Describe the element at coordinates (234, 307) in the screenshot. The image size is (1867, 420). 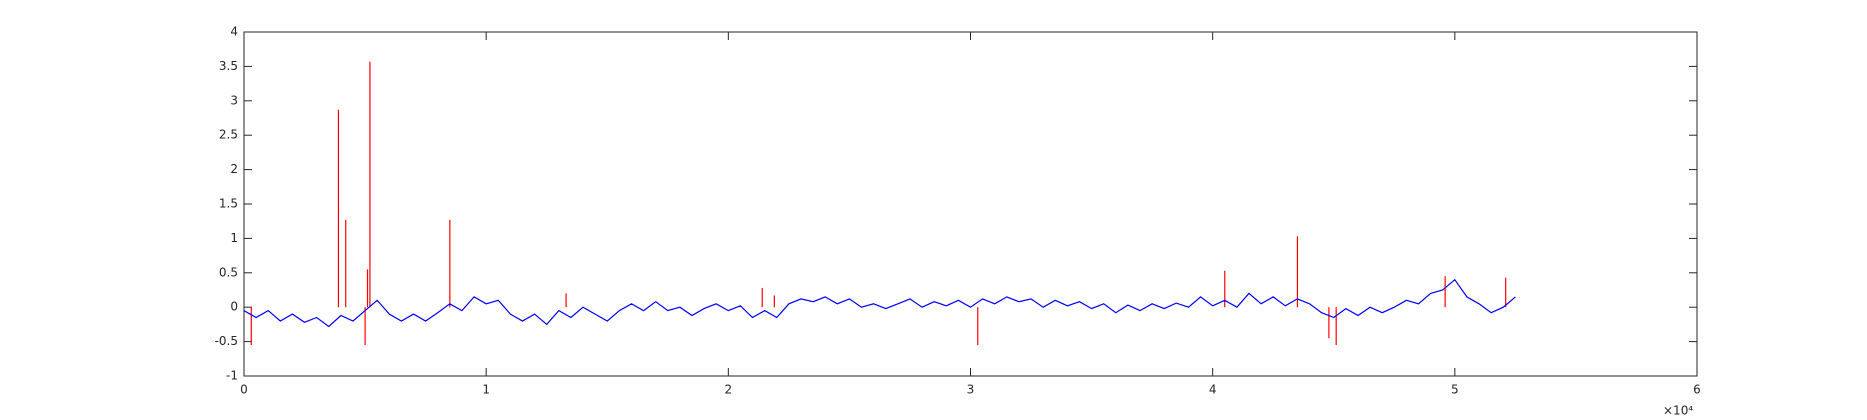
I see `y-tick-label: 0` at that location.